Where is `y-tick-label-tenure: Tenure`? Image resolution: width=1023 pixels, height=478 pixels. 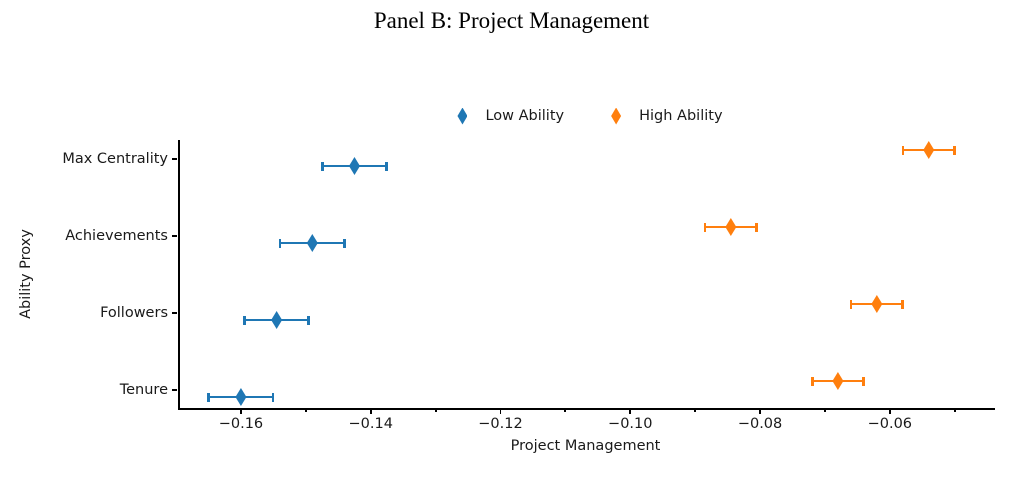 y-tick-label-tenure: Tenure is located at coordinates (143, 390).